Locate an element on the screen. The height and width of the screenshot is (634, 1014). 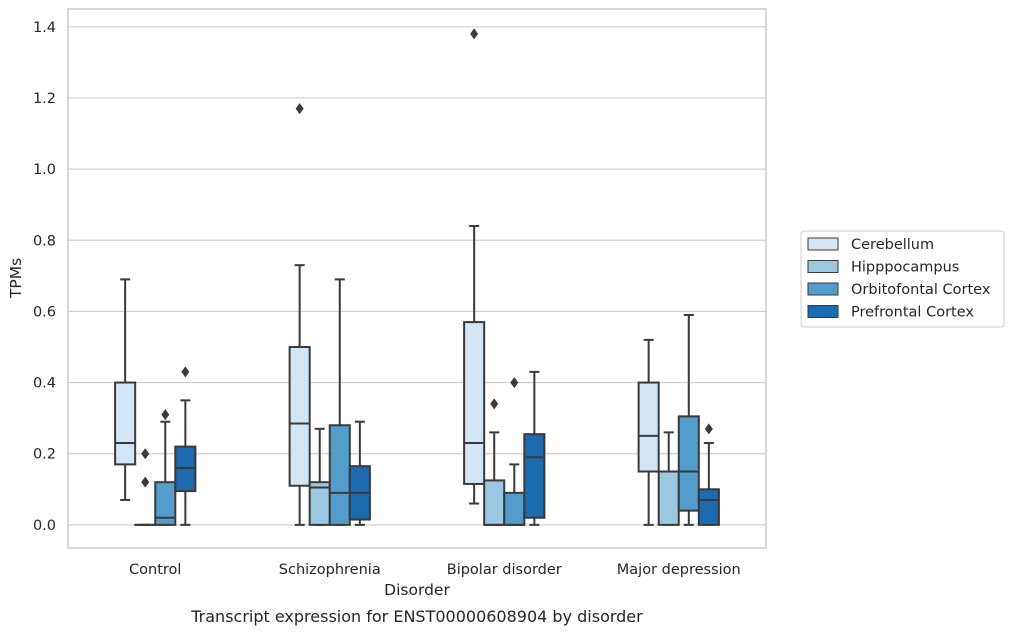
y-axis-label: TPMs is located at coordinates (16, 278).